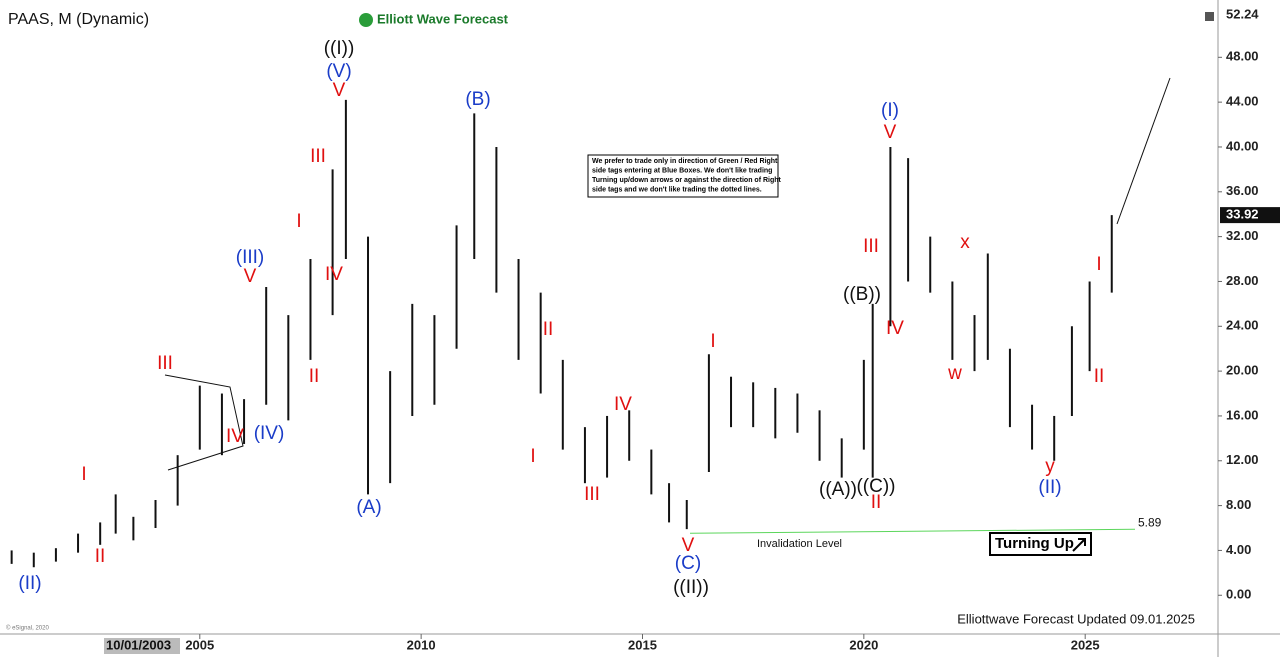 The height and width of the screenshot is (657, 1280). What do you see at coordinates (912, 531) in the screenshot?
I see `invalidation-line` at bounding box center [912, 531].